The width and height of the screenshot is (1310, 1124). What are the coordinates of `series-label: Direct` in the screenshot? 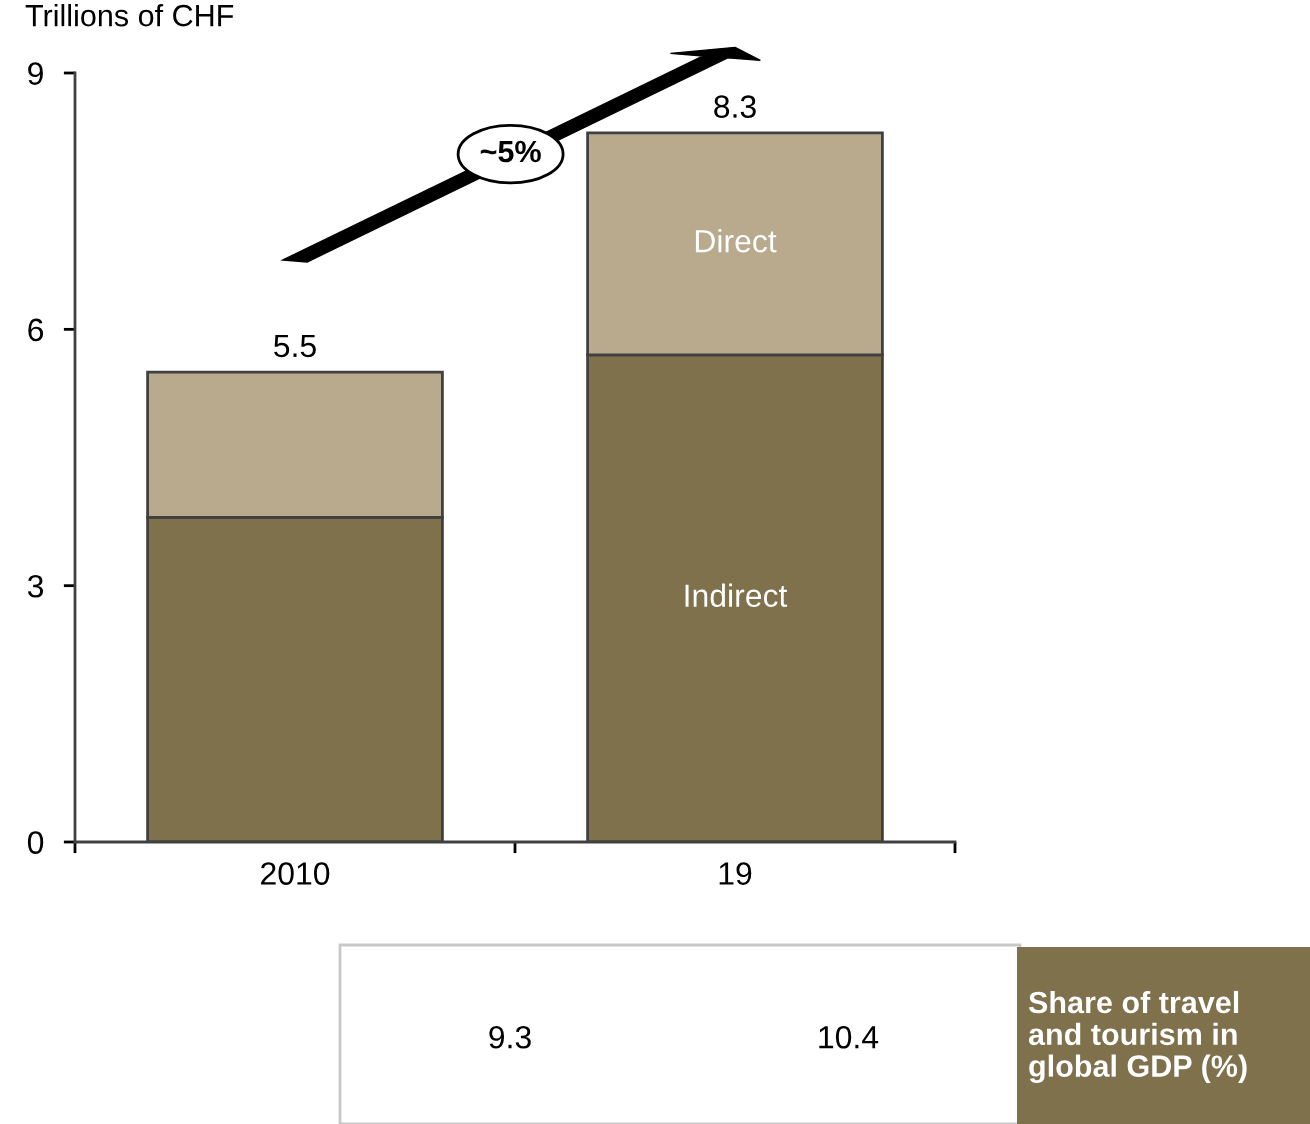 It's located at (736, 241).